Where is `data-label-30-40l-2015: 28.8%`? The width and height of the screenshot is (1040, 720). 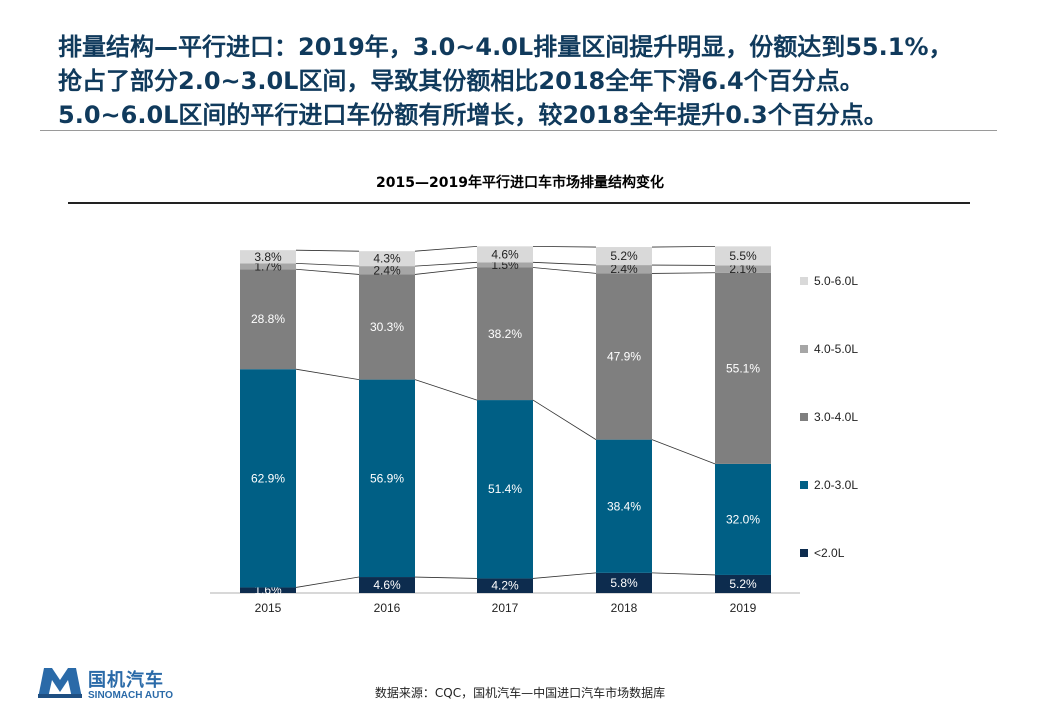
data-label-30-40l-2015: 28.8% is located at coordinates (268, 319).